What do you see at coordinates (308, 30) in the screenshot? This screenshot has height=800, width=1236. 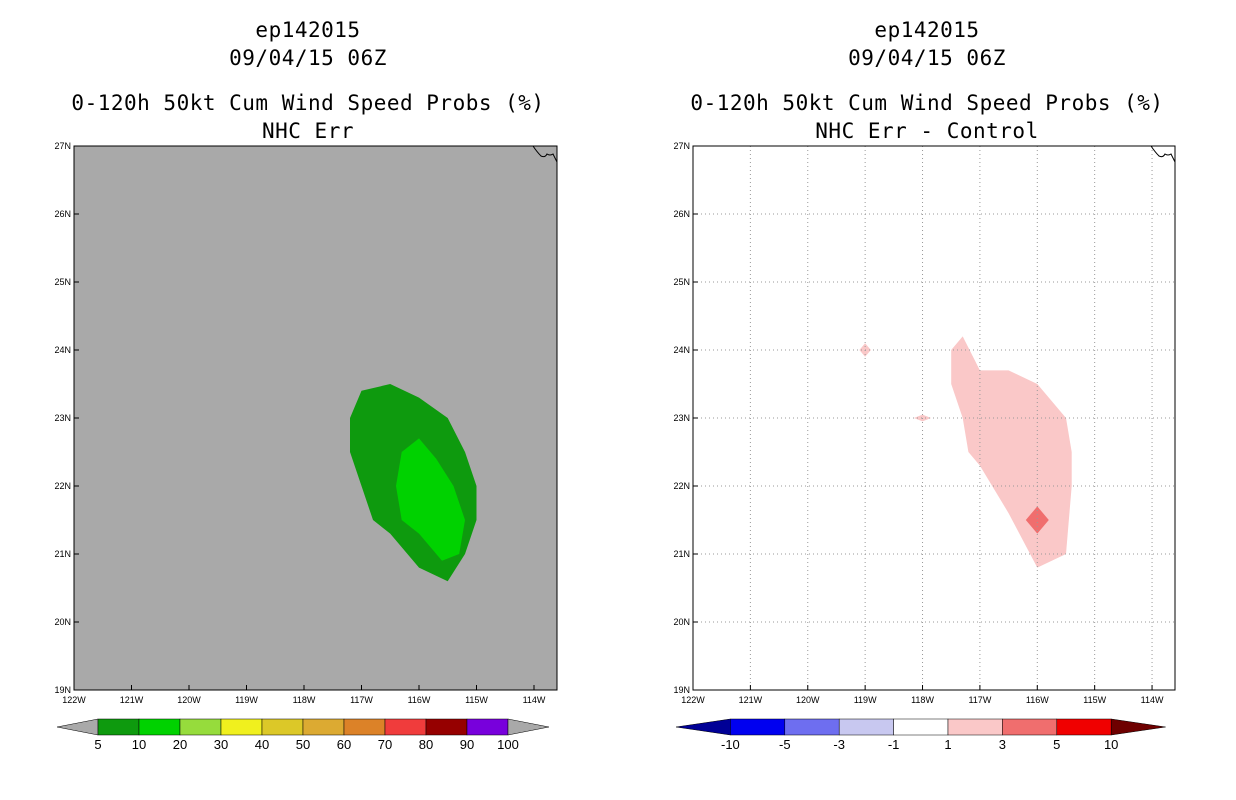 I see `storm-id-left: ep142015` at bounding box center [308, 30].